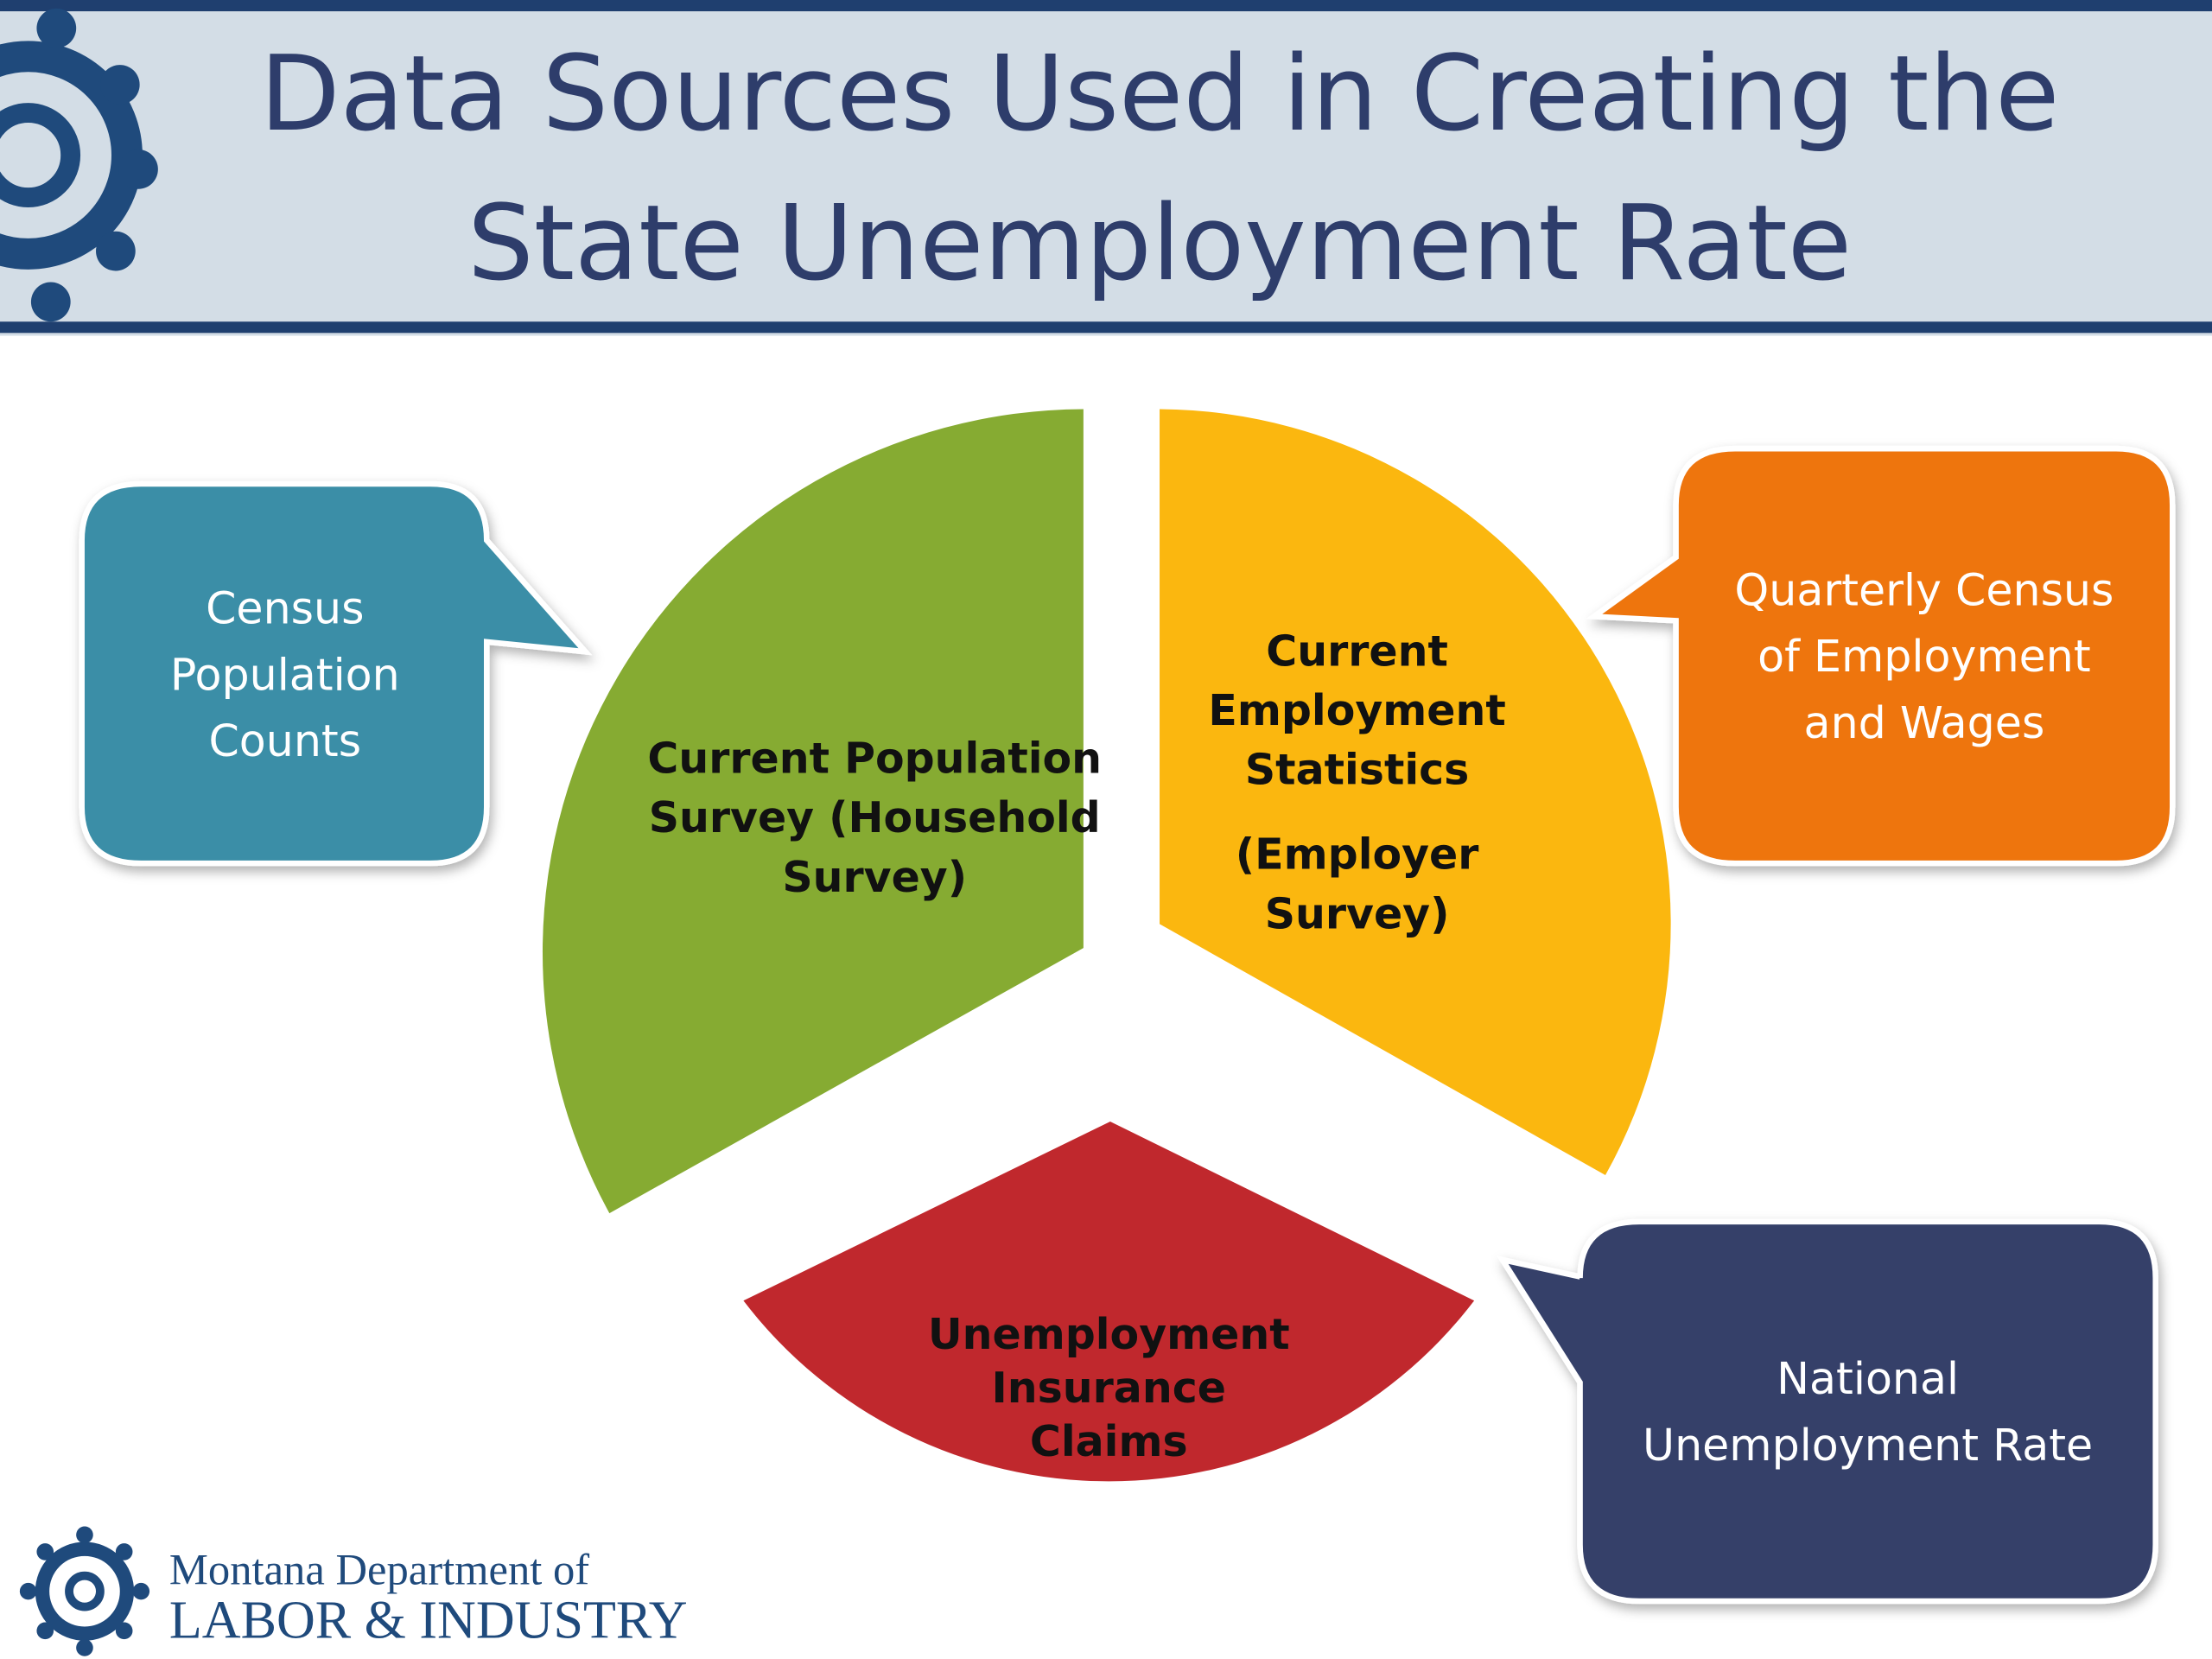  Describe the element at coordinates (1868, 1378) in the screenshot. I see `callout-label: National` at that location.